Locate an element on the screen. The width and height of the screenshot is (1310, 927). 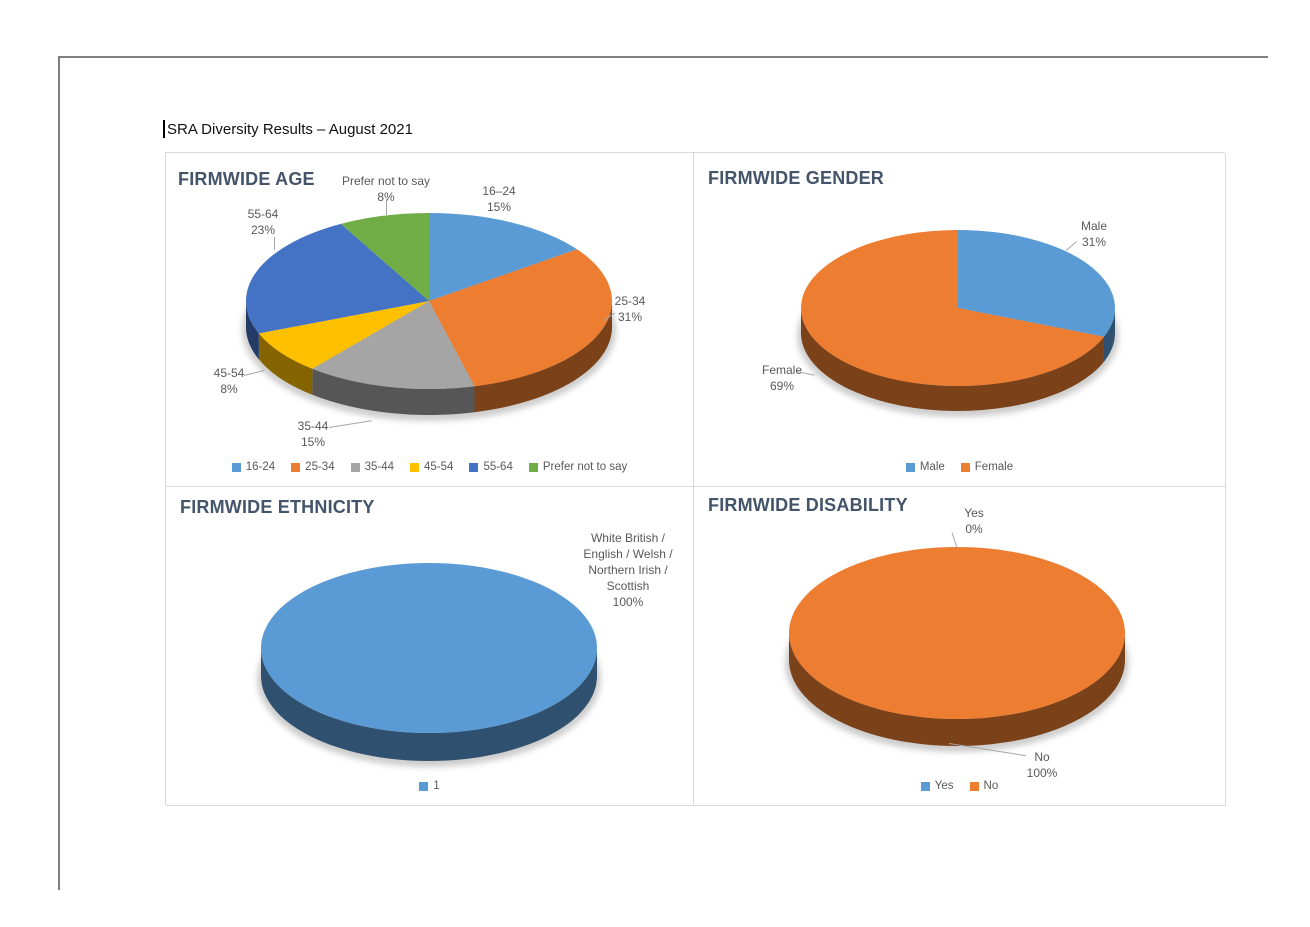
legend: 1 is located at coordinates (429, 786).